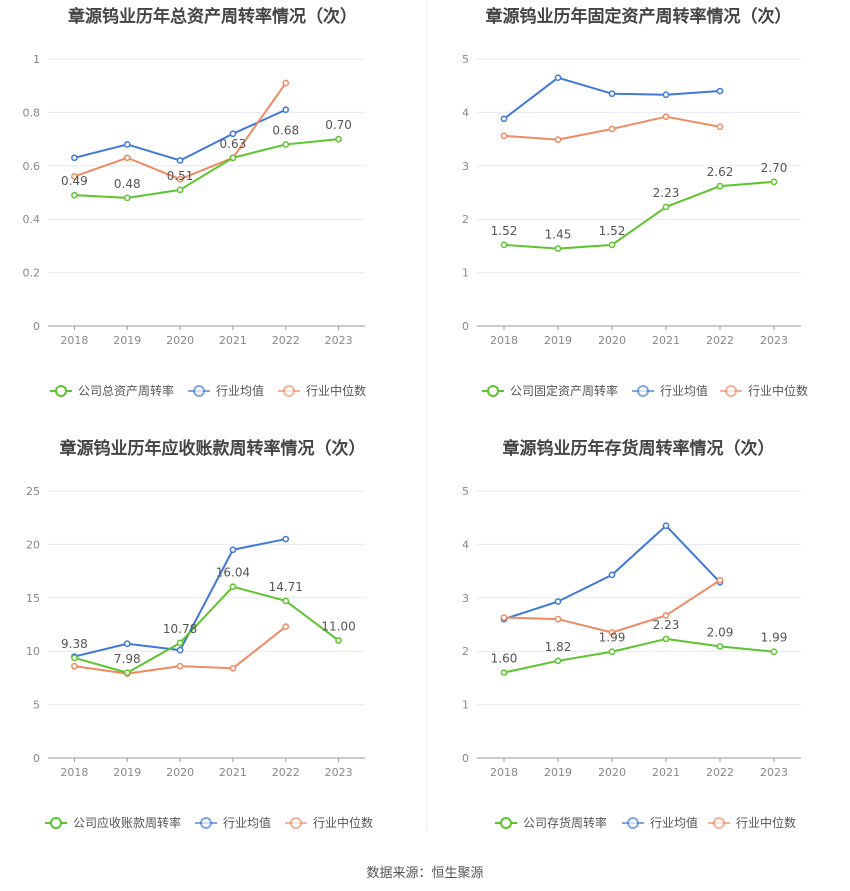 The height and width of the screenshot is (891, 850). What do you see at coordinates (212, 17) in the screenshot?
I see `chart-title: 章源钨业历年总资产周转率情况（次）` at bounding box center [212, 17].